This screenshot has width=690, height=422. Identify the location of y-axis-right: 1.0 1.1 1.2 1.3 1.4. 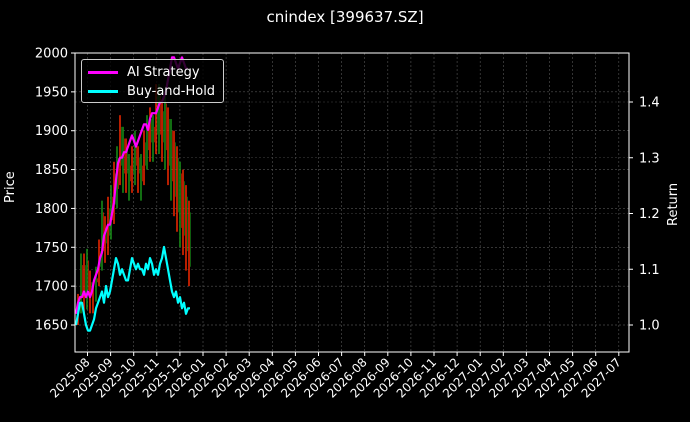
(644, 215).